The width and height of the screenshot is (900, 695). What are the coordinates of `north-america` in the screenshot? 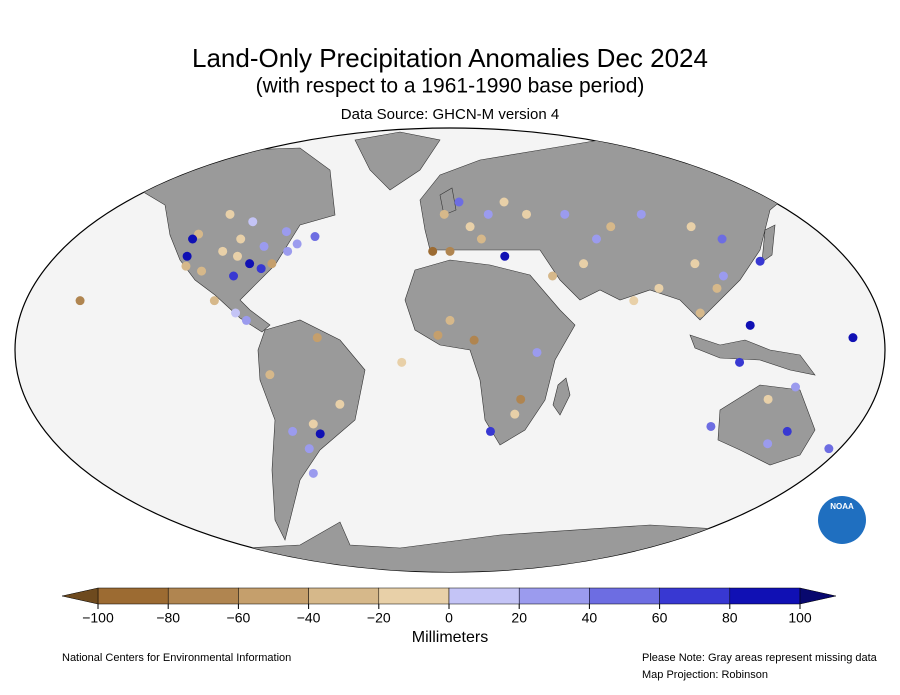 It's located at (232, 240).